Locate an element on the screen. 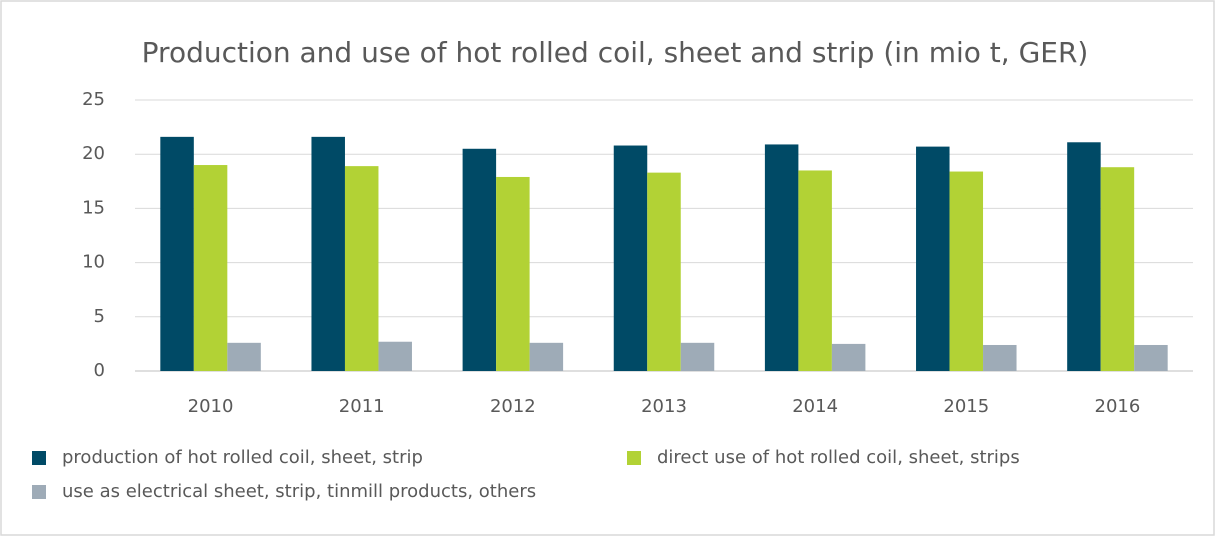 The image size is (1215, 536). x-tick-label: 2012 is located at coordinates (513, 406).